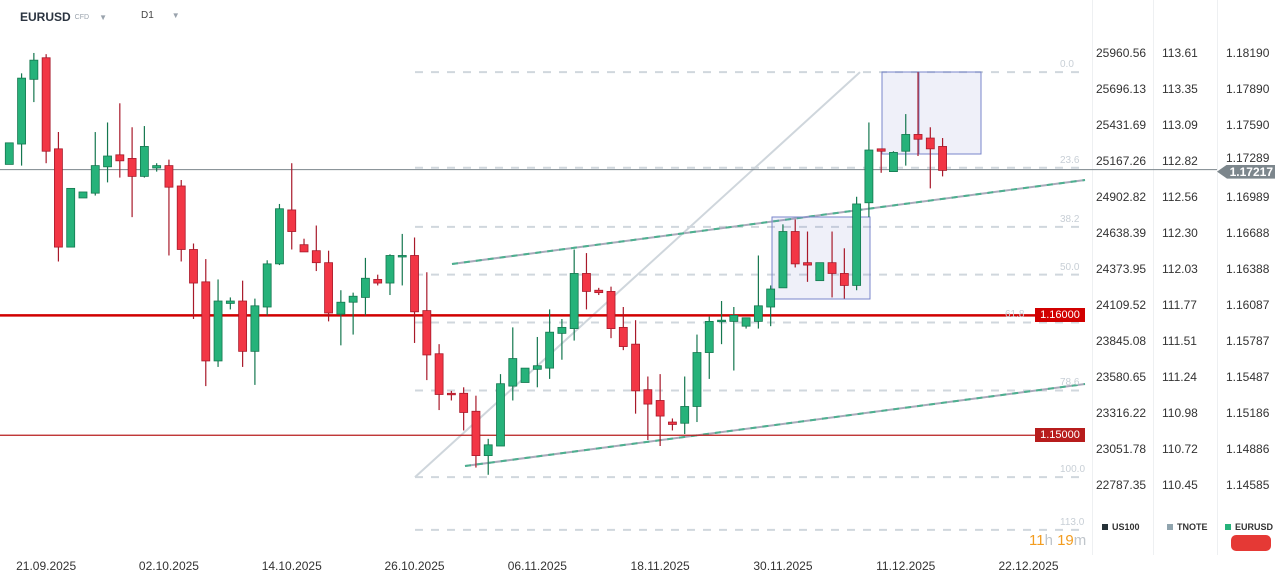  I want to click on price-axis-label-eurusd: 1.15787, so click(1248, 341).